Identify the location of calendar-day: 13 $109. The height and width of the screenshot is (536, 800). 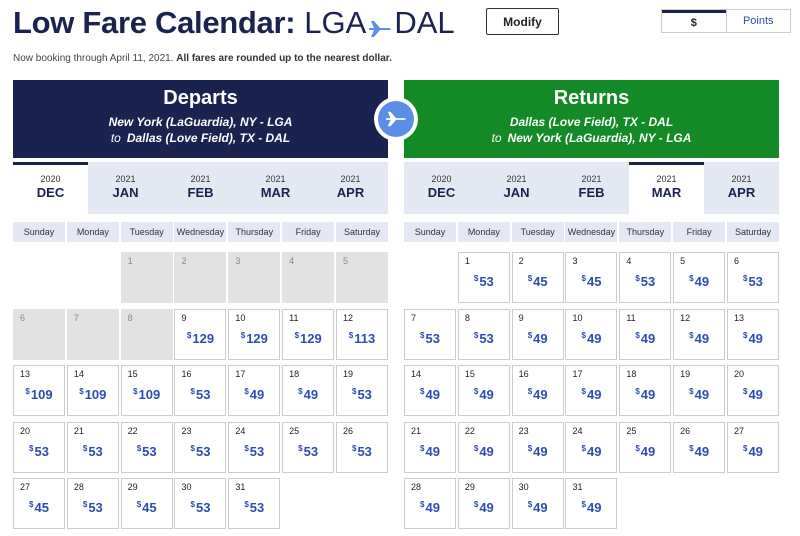
(39, 390).